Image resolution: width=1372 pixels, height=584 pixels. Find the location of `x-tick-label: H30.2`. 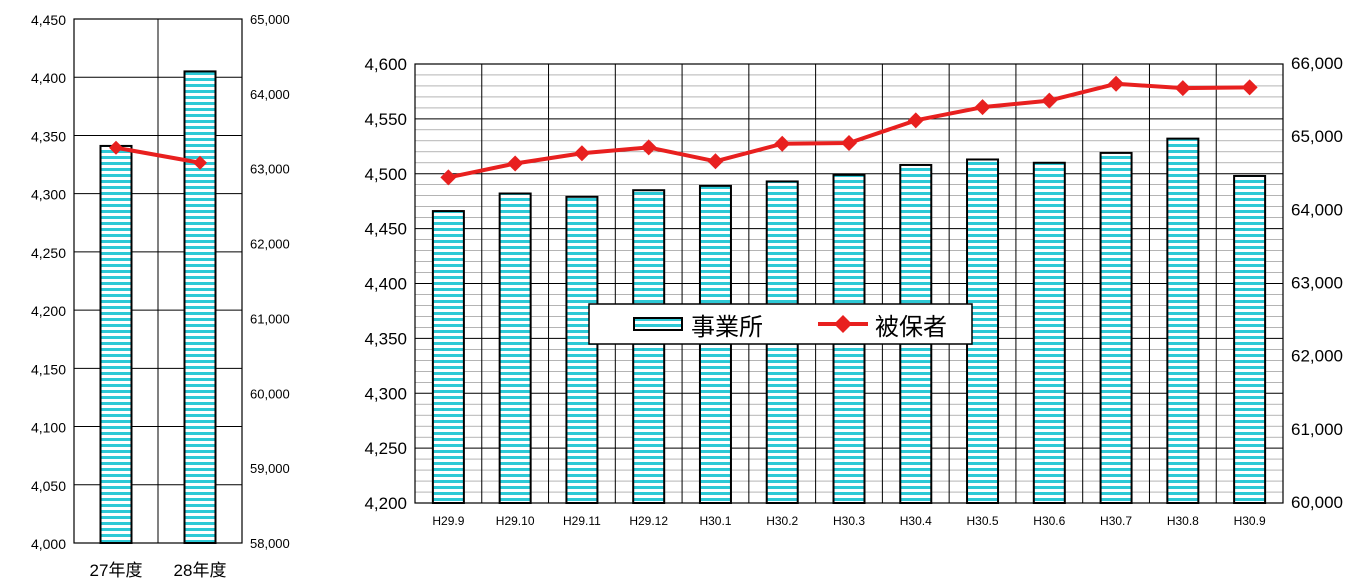

x-tick-label: H30.2 is located at coordinates (782, 521).